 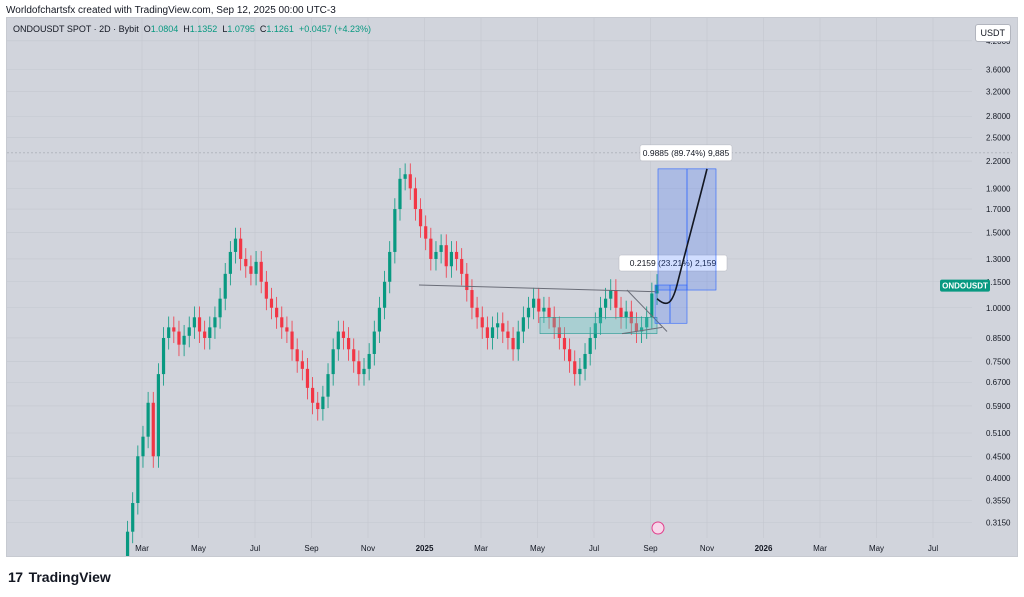 What do you see at coordinates (334, 29) in the screenshot?
I see `change-value: +0.0457 (+4.23%)` at bounding box center [334, 29].